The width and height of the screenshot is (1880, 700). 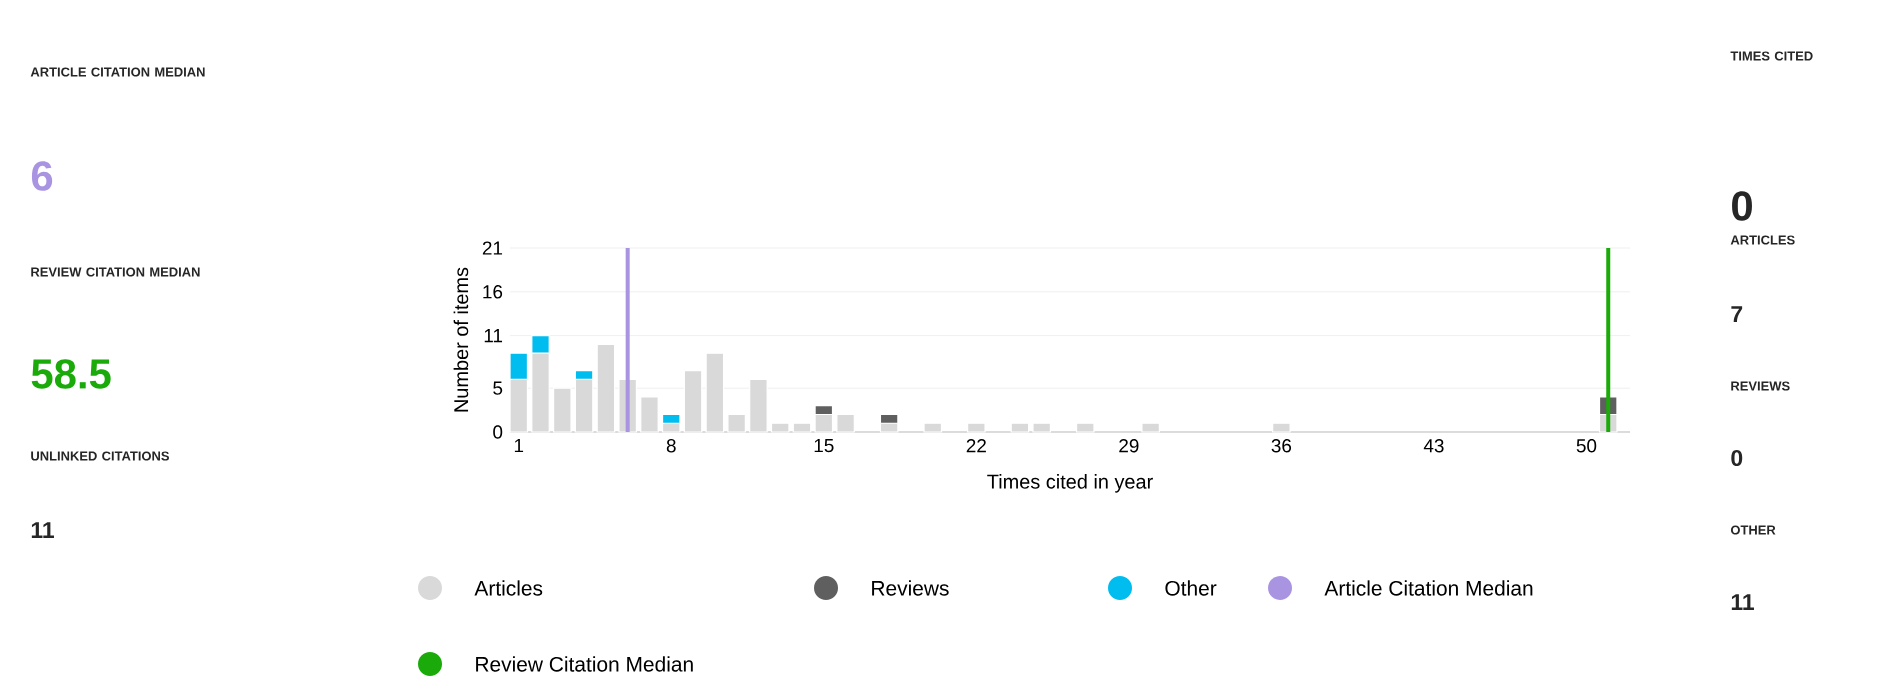 What do you see at coordinates (1433, 446) in the screenshot?
I see `x-tick-label: 43` at bounding box center [1433, 446].